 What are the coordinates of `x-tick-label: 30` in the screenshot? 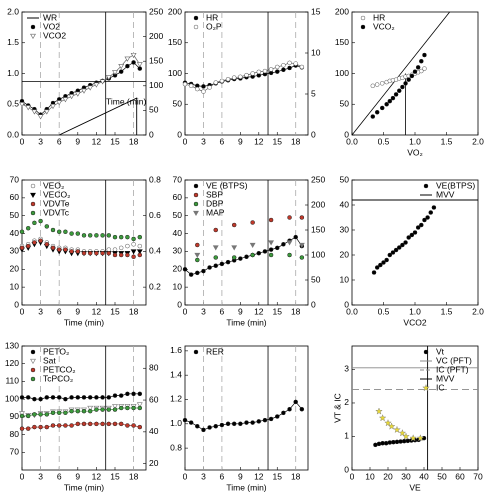 It's located at (406, 476).